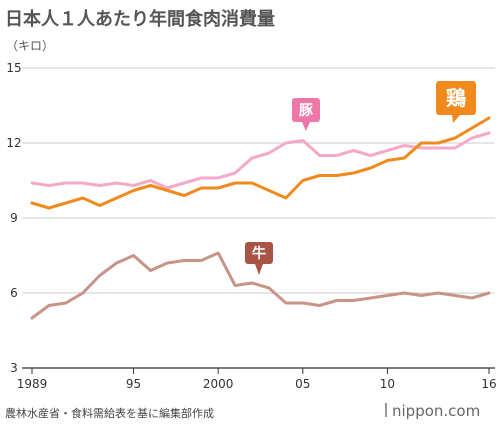  I want to click on series-label-chicken: 鶏, so click(456, 102).